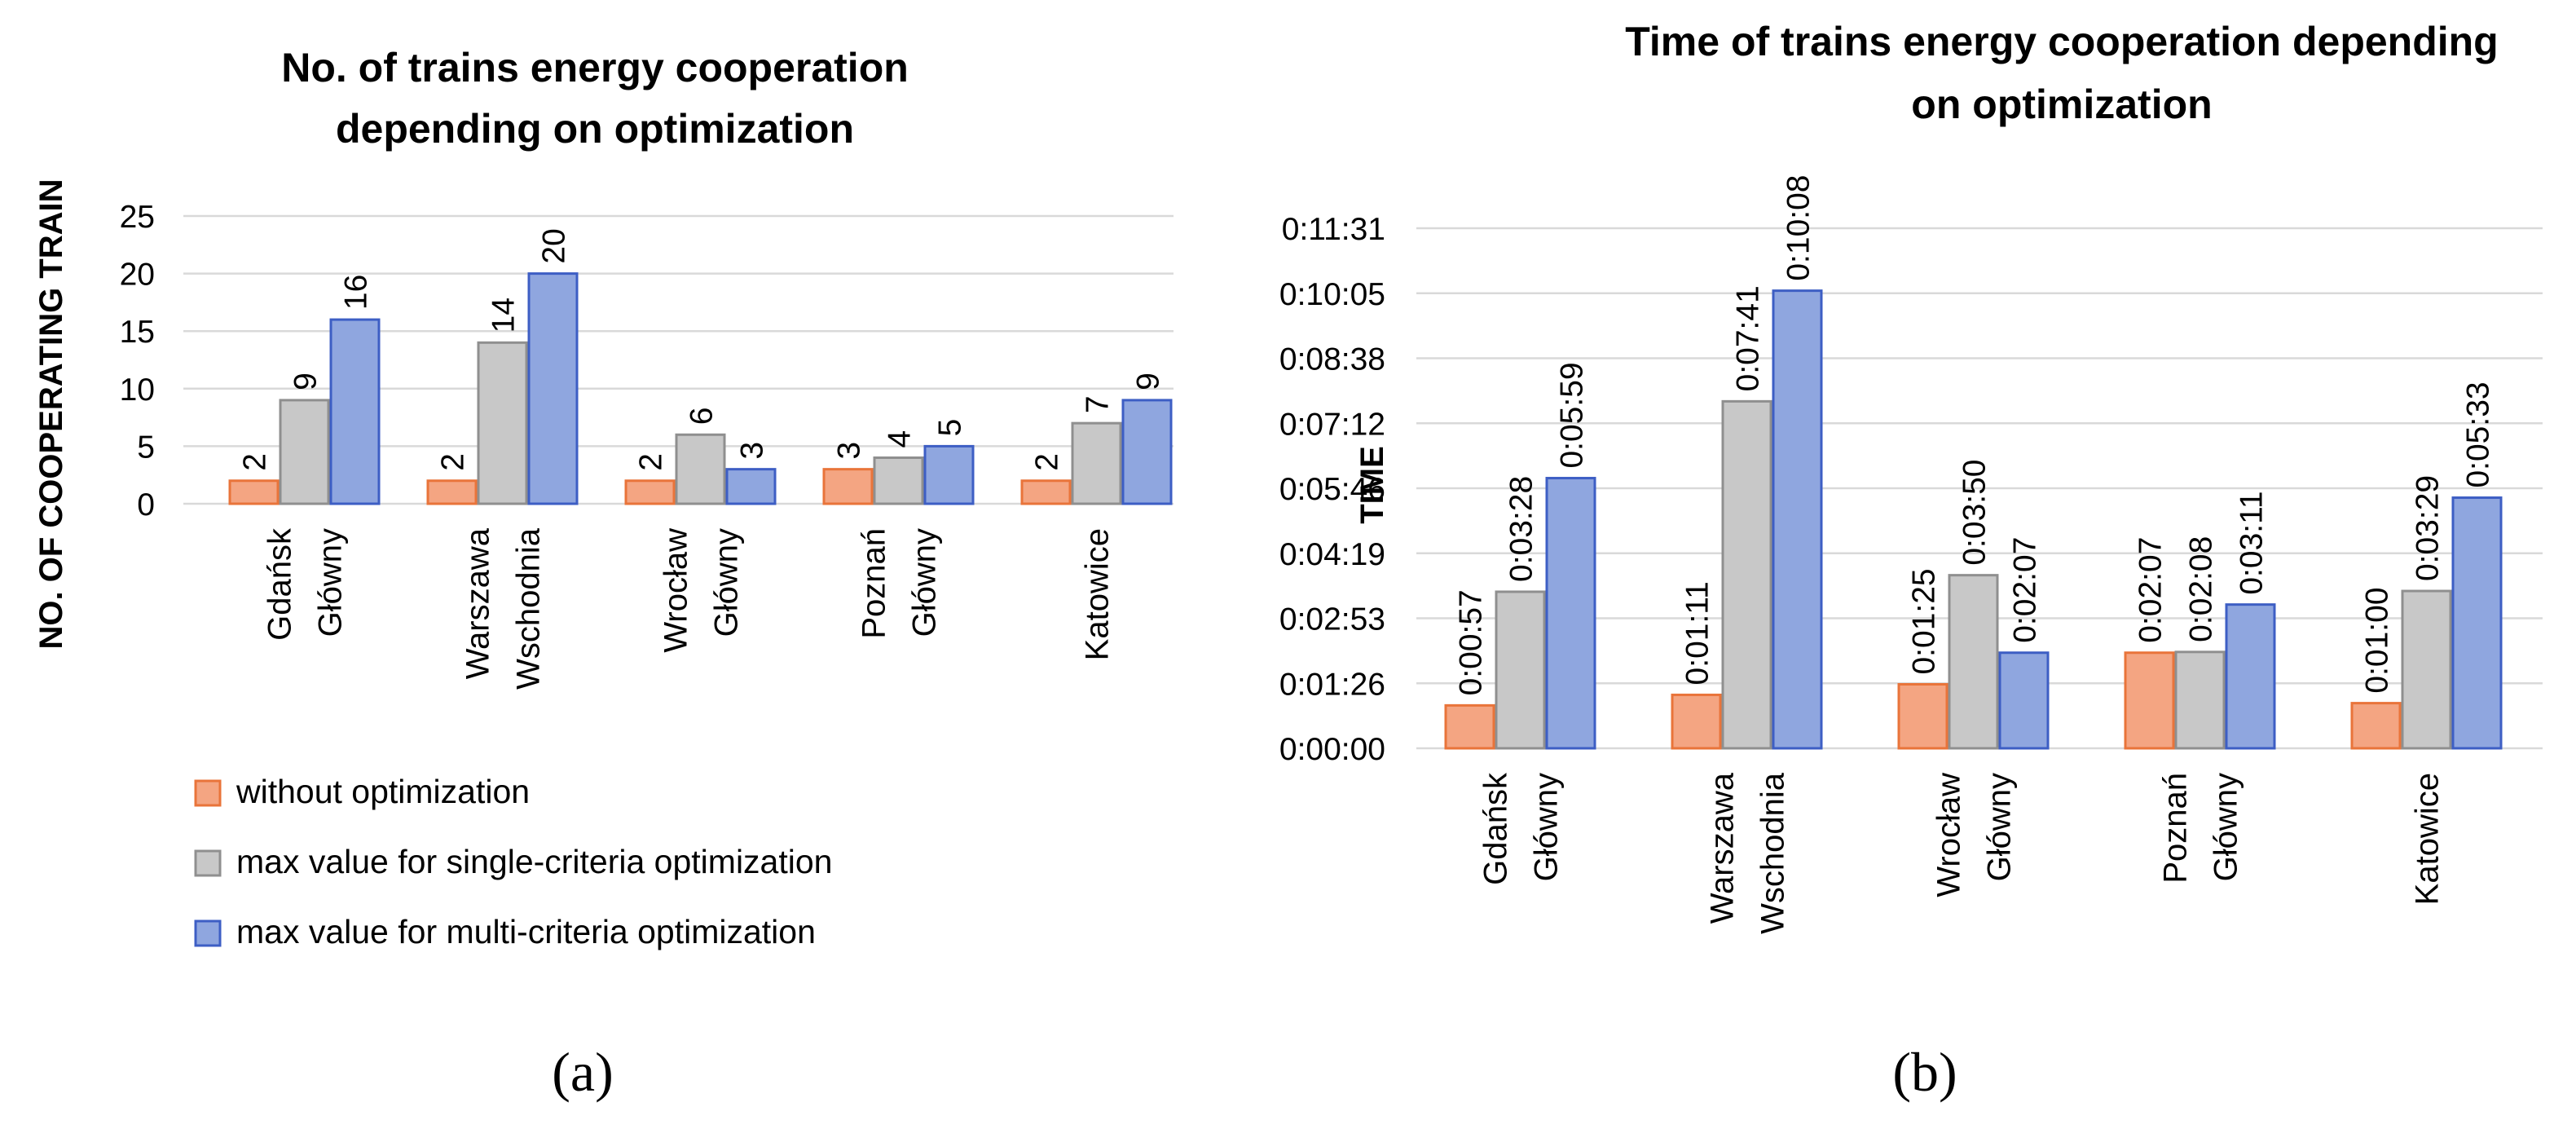 The width and height of the screenshot is (2576, 1142). Describe the element at coordinates (138, 275) in the screenshot. I see `chart-a-y-tick-label: 20` at that location.